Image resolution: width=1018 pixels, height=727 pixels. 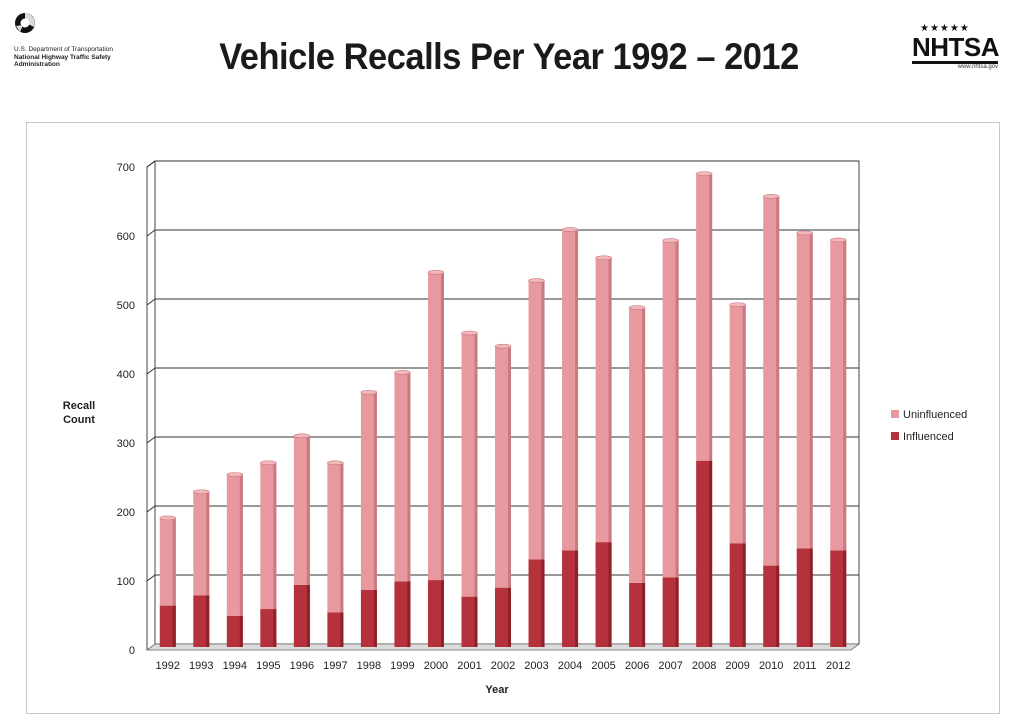 What do you see at coordinates (126, 582) in the screenshot?
I see `y-tick-label: 100` at bounding box center [126, 582].